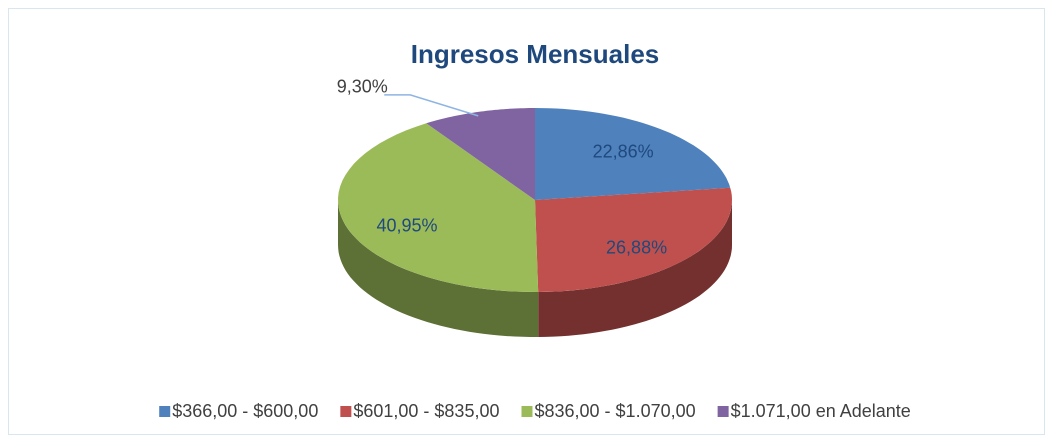 The height and width of the screenshot is (448, 1053). I want to click on legend-label: $601,00 - $835,00, so click(426, 411).